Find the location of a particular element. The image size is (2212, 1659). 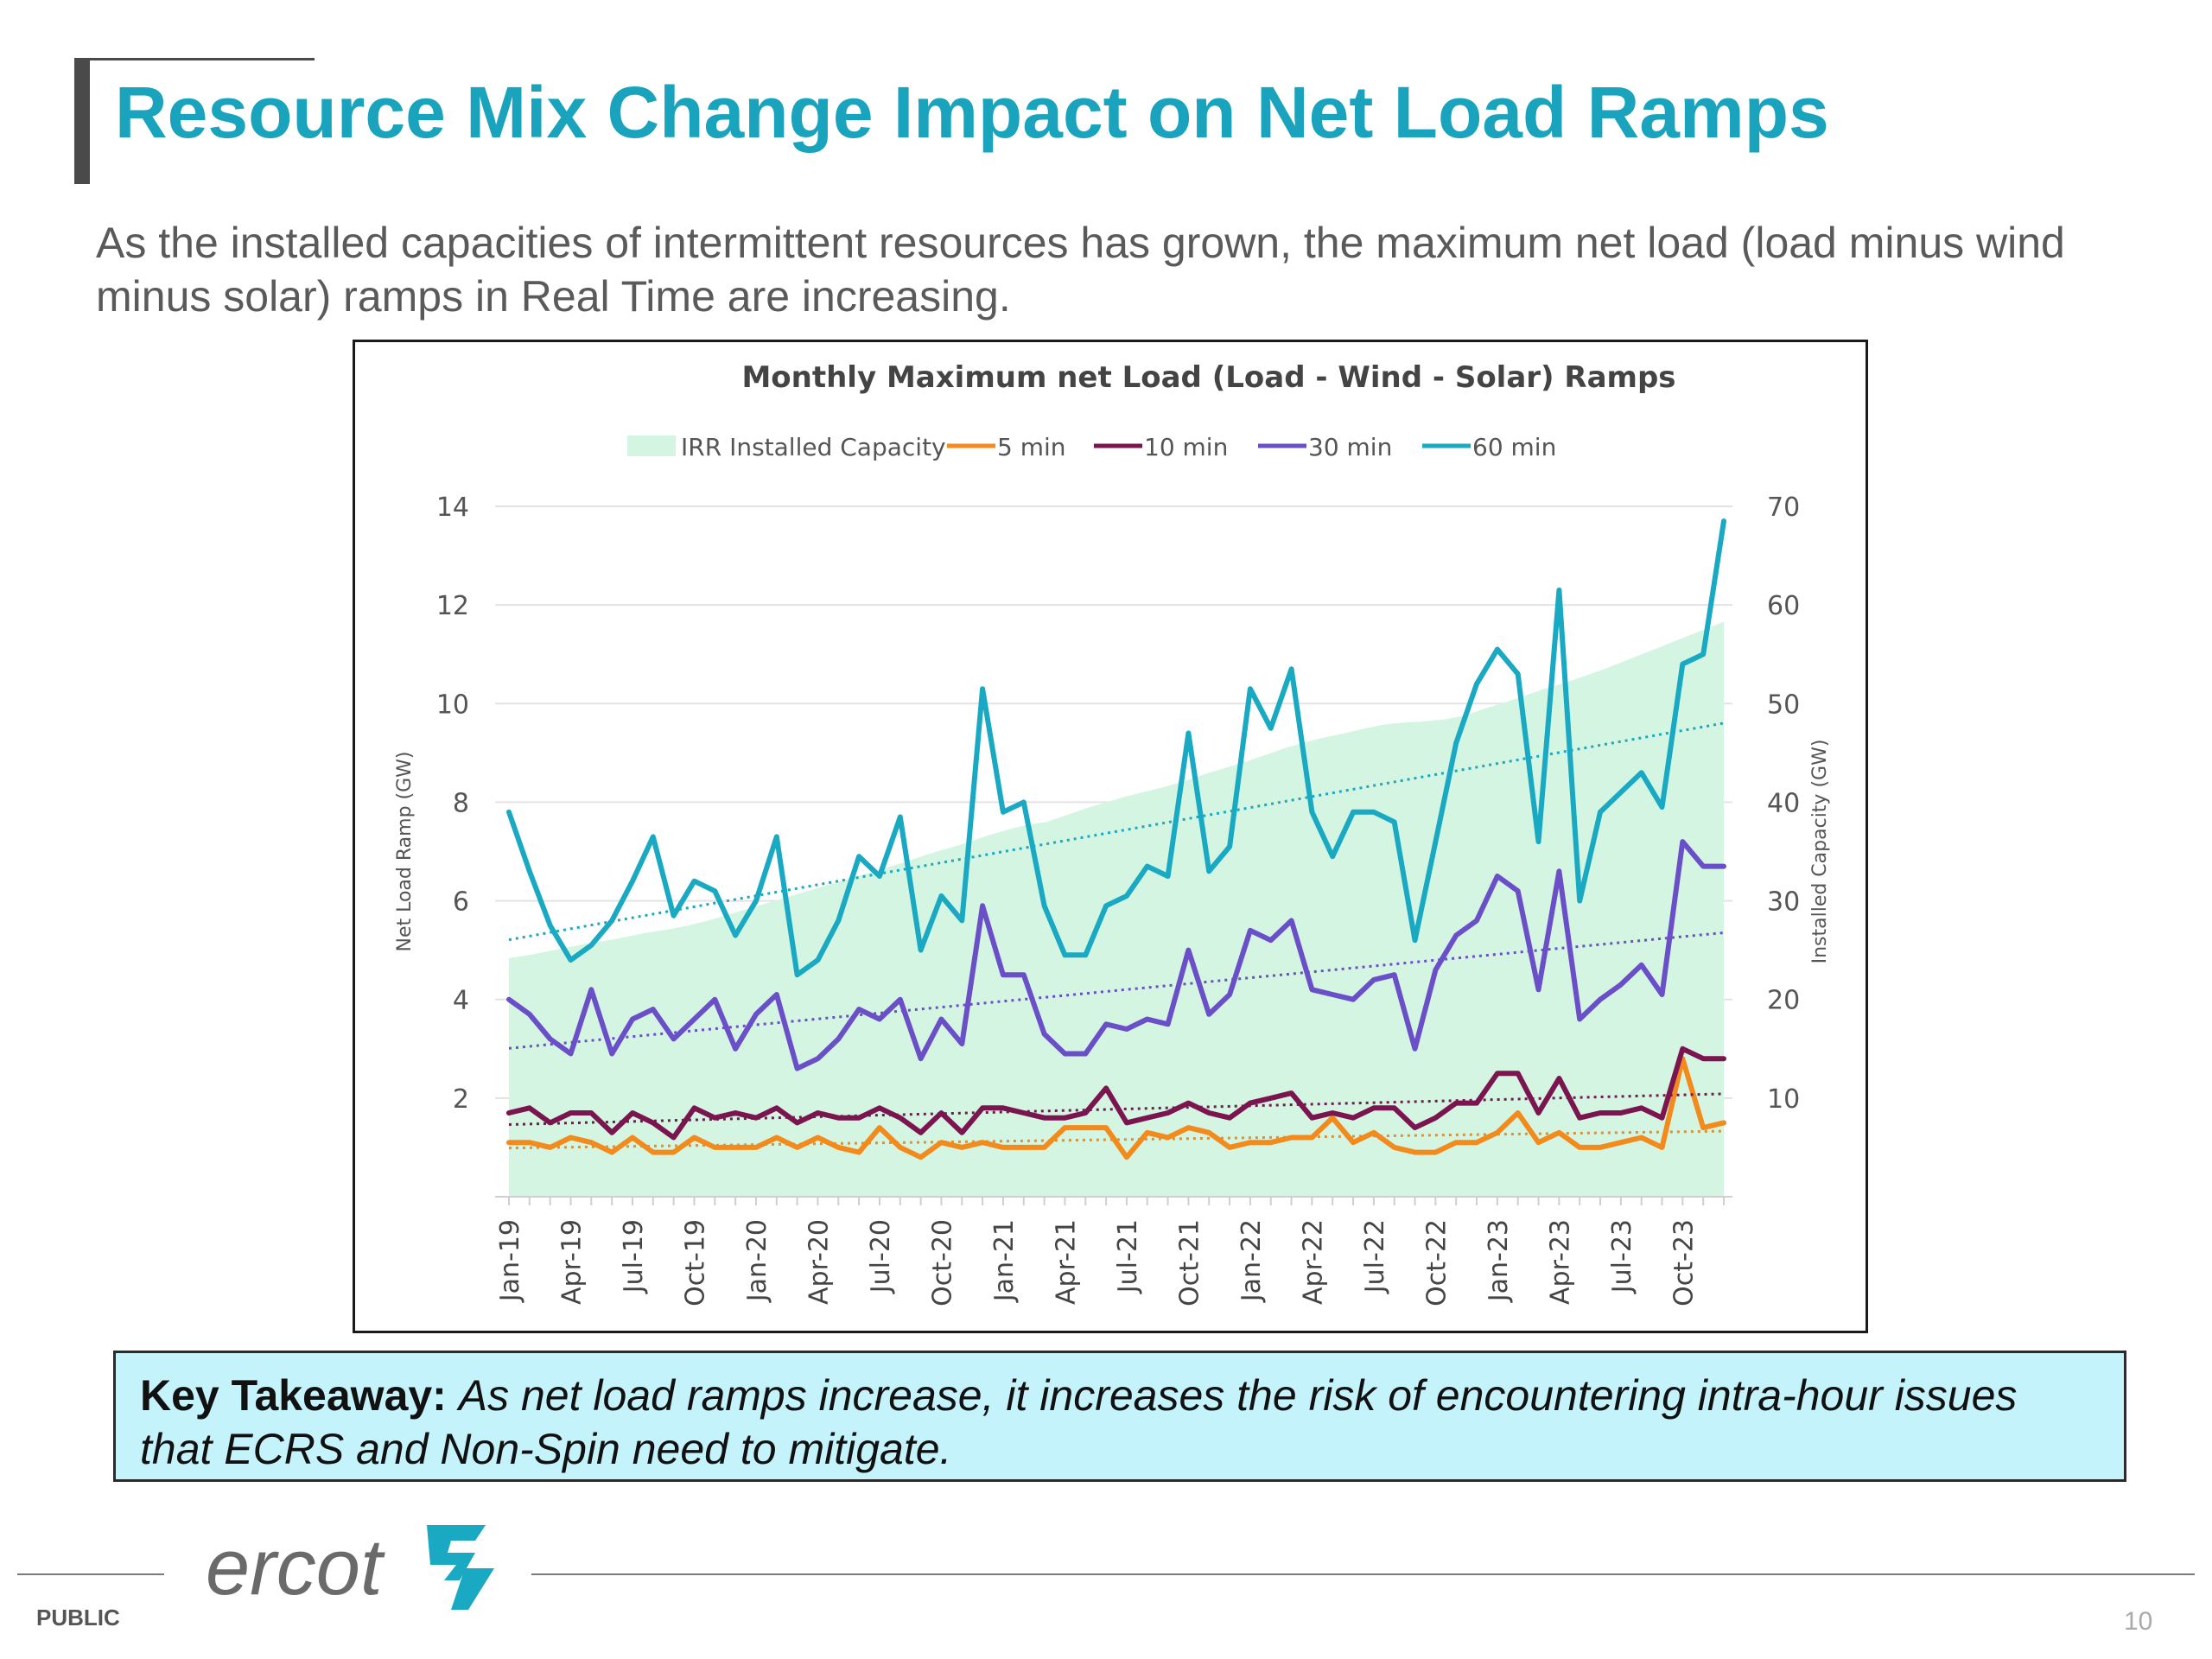

key-takeaway-label: Key Takeaway: is located at coordinates (293, 1395).